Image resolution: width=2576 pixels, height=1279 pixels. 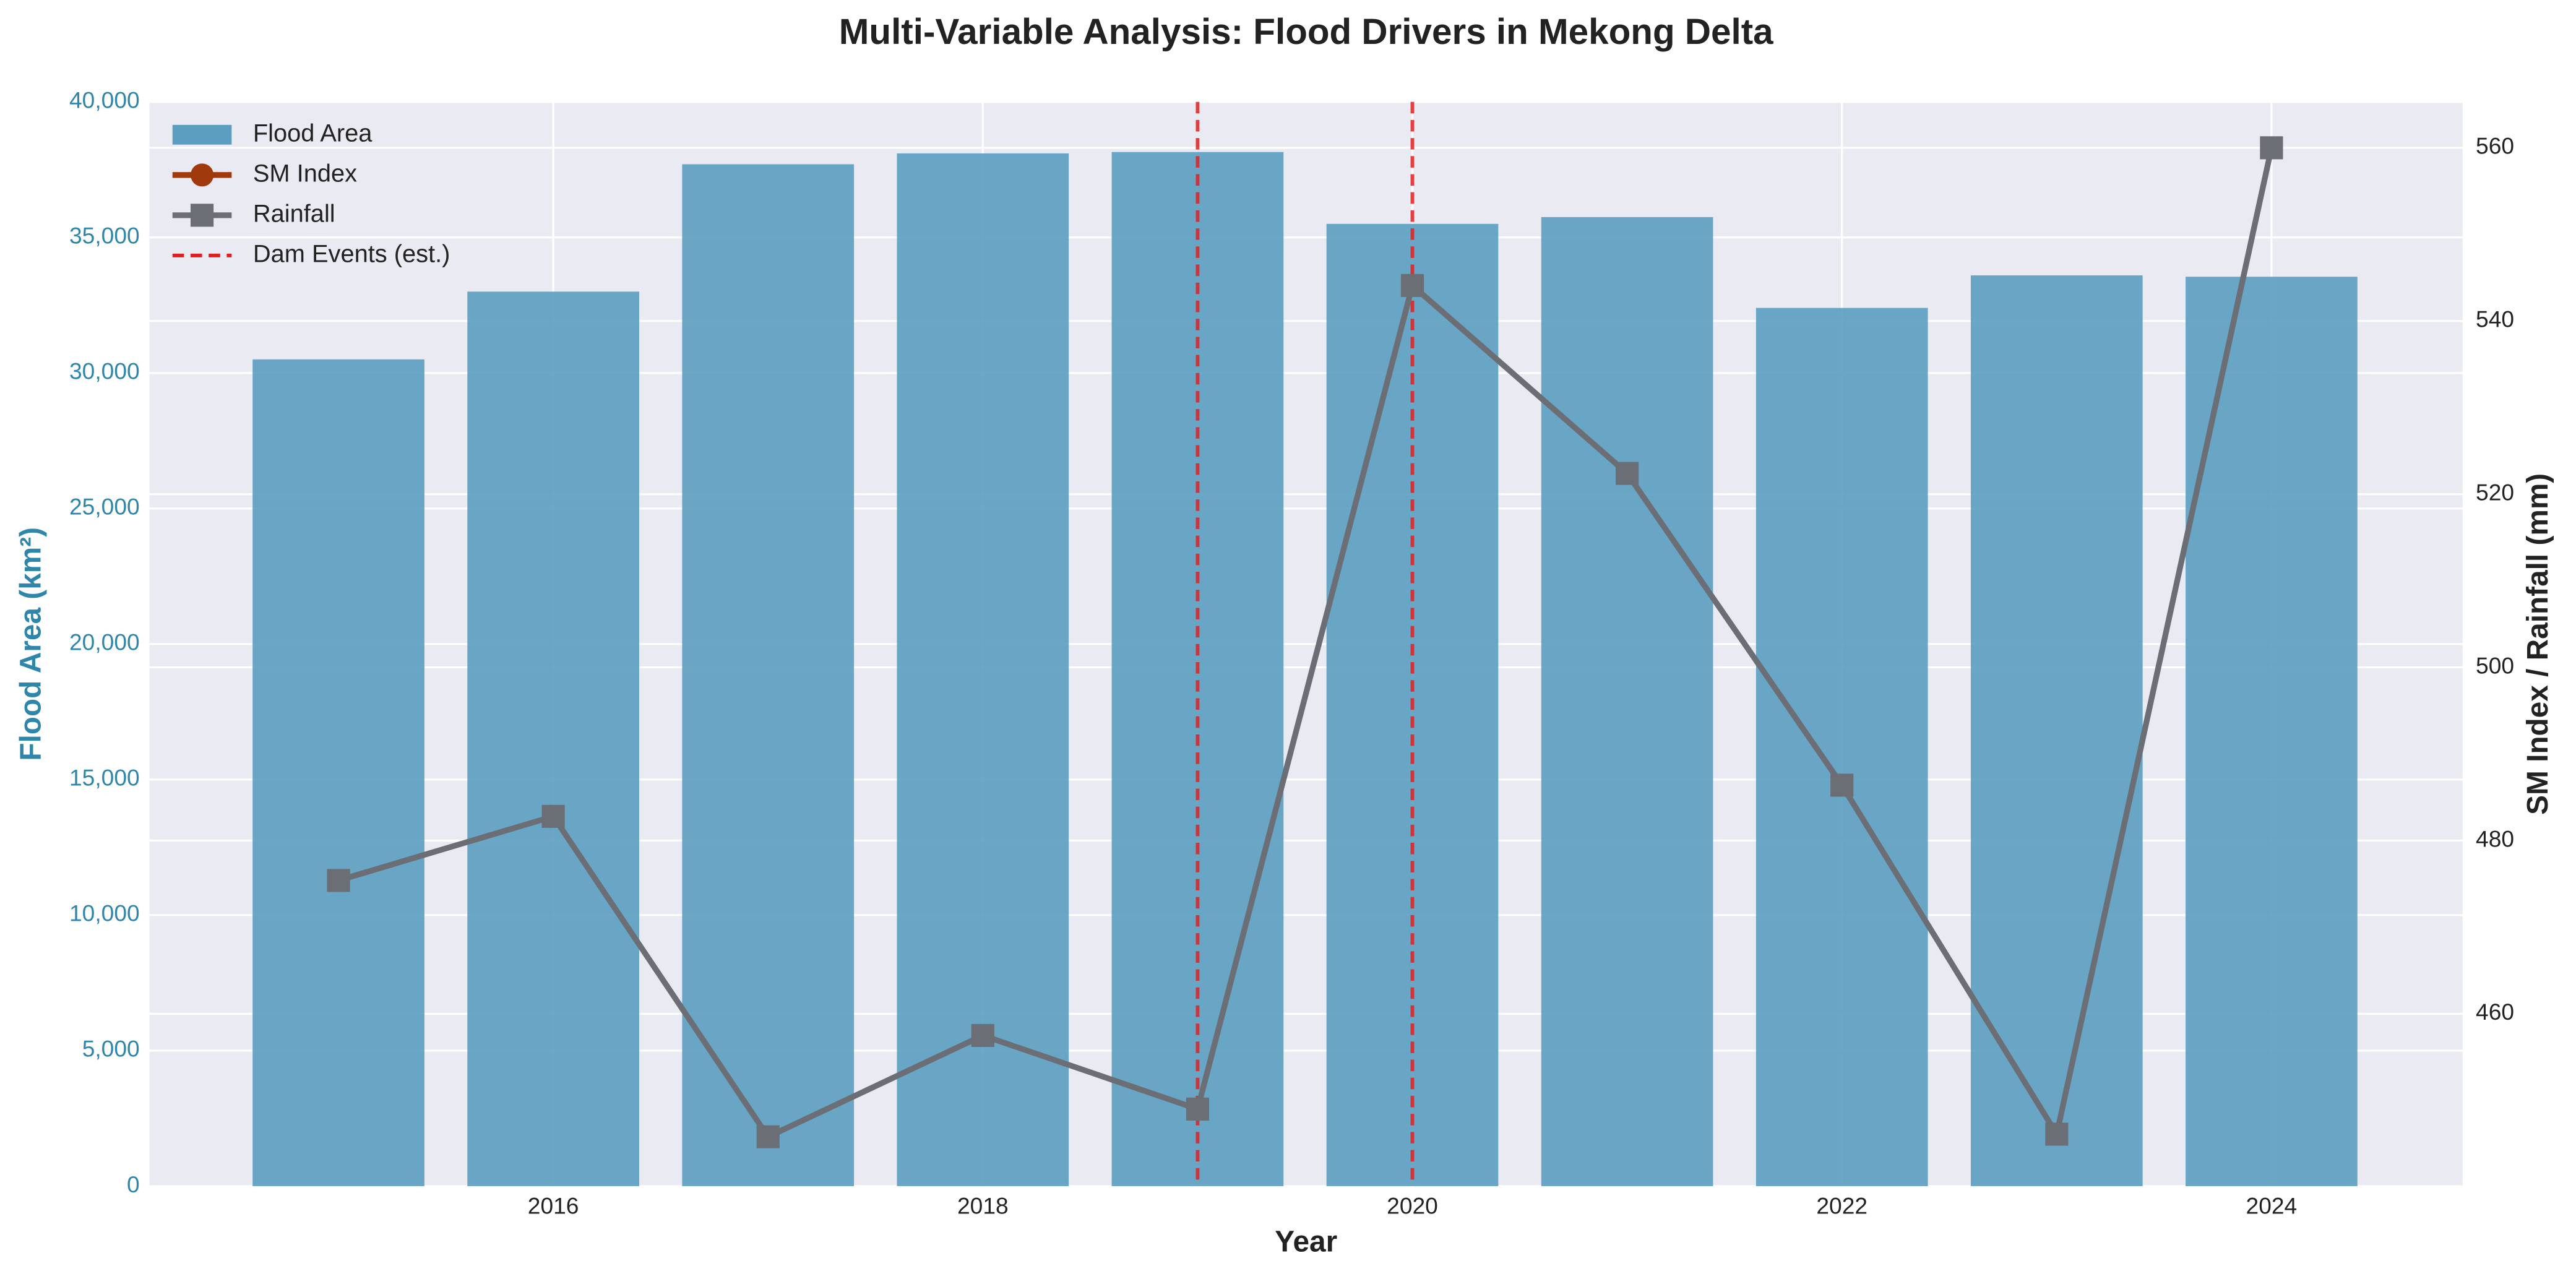 I want to click on x-tick-label: 2016, so click(x=553, y=1205).